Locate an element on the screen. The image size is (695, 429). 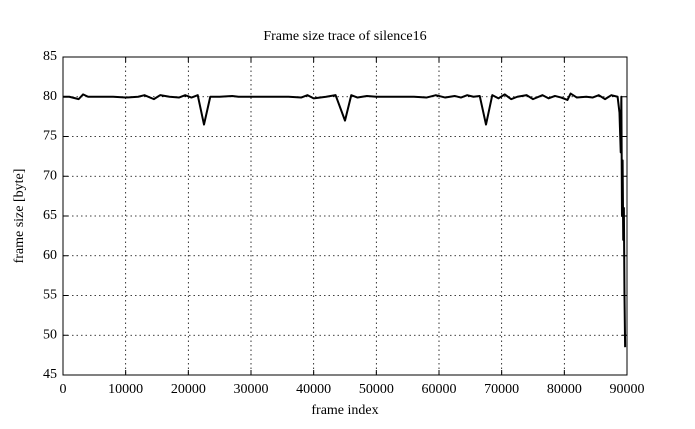
x-tick-label: 90000 is located at coordinates (627, 389).